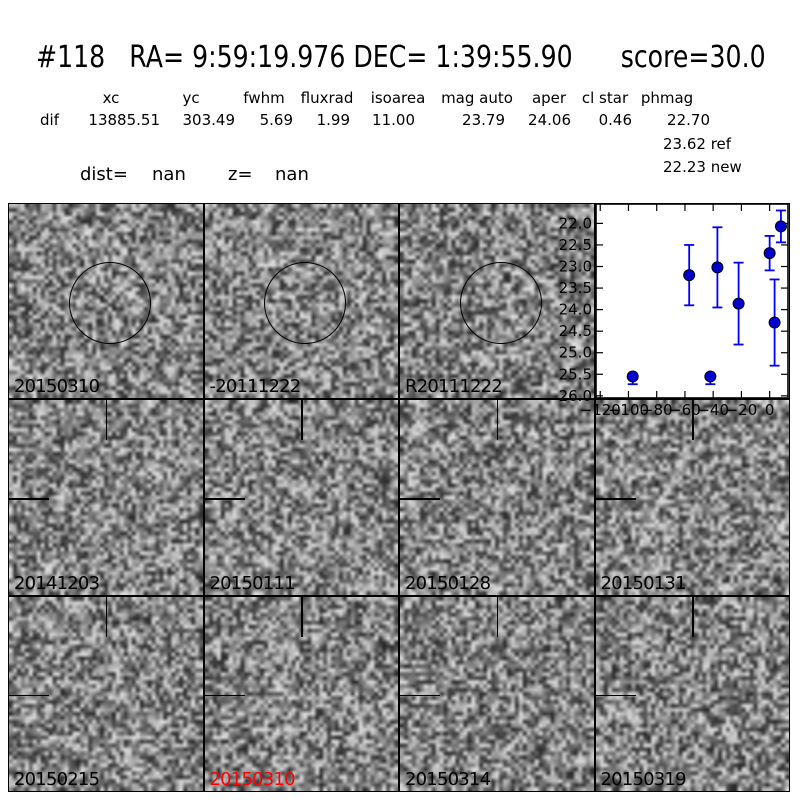 The width and height of the screenshot is (800, 800). Describe the element at coordinates (549, 98) in the screenshot. I see `column-header-aper: aper` at that location.